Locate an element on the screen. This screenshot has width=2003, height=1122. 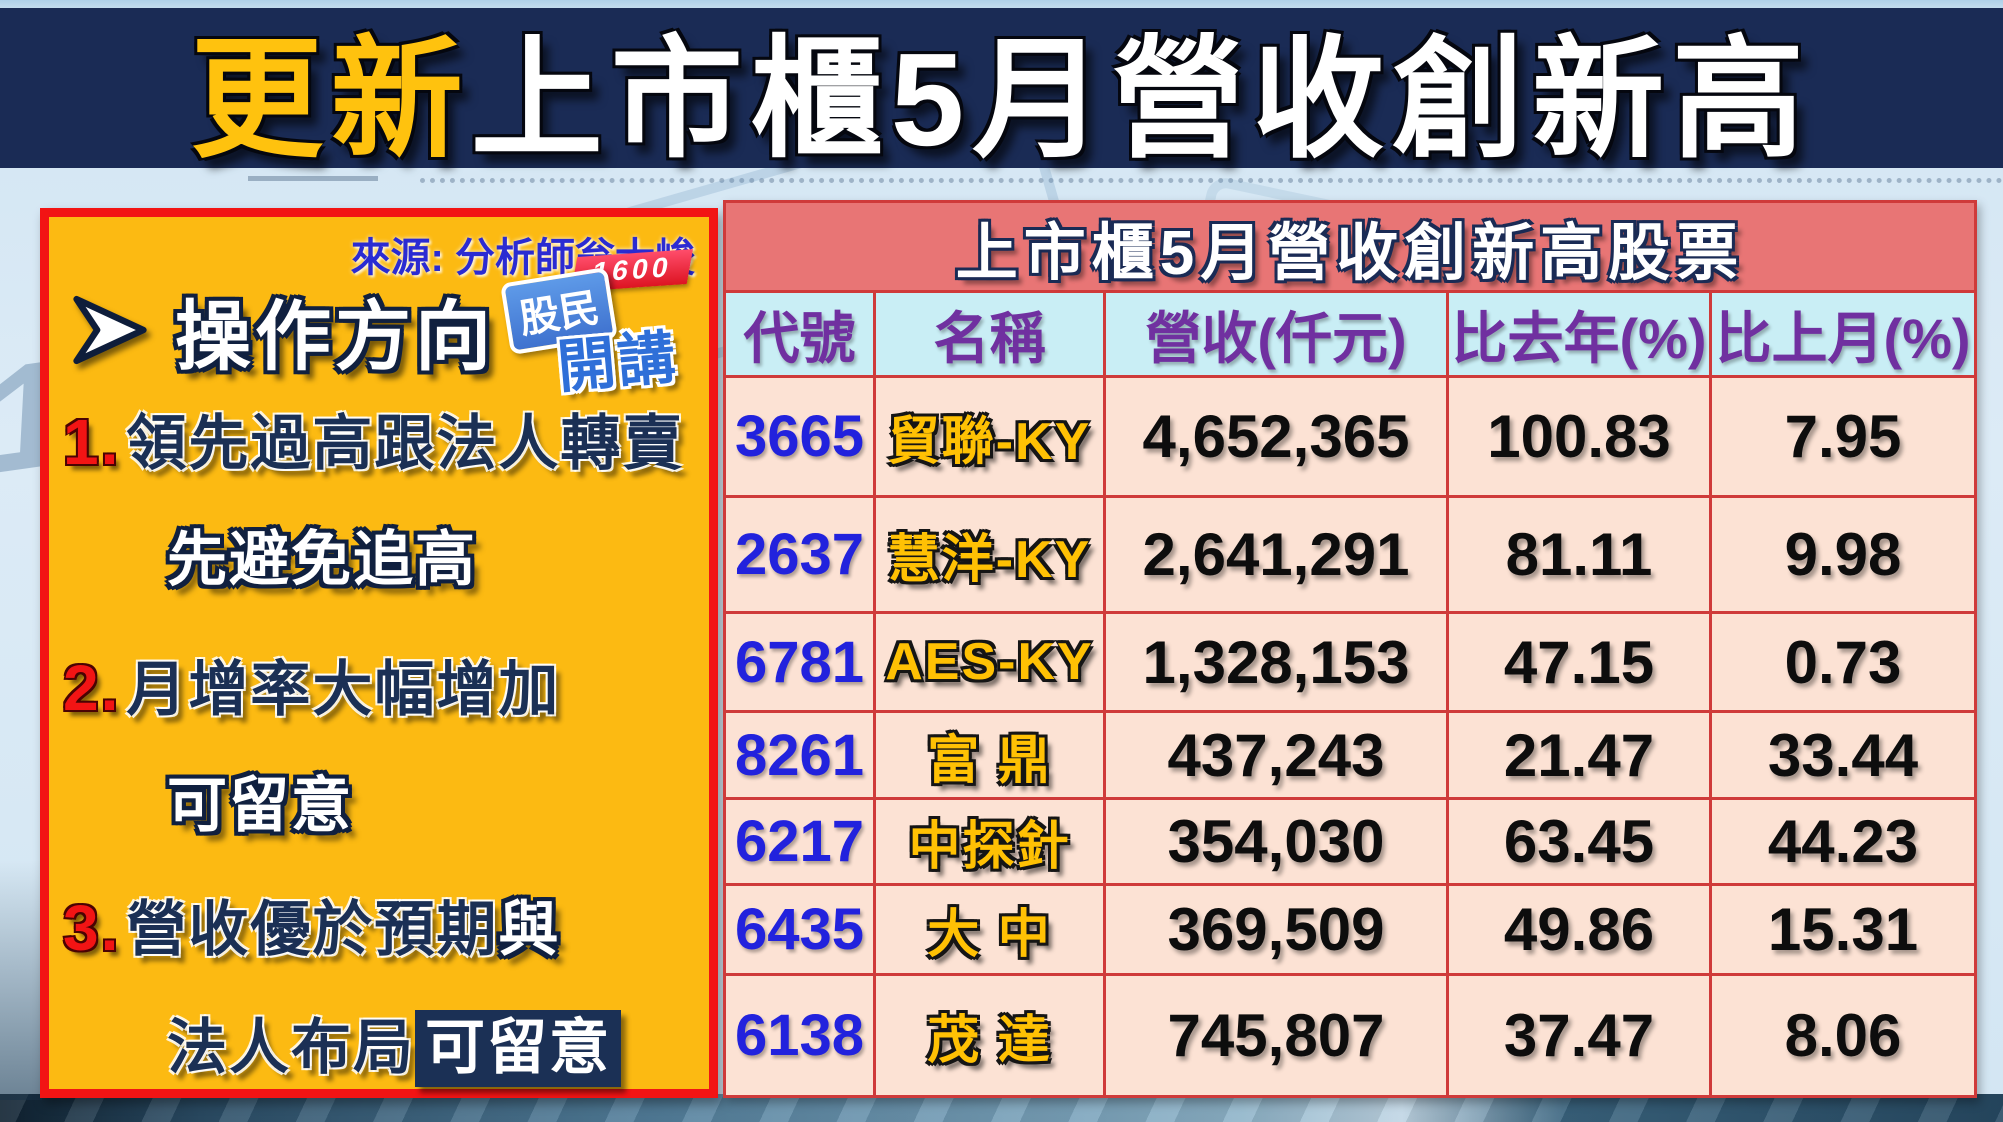
cell-revenue: 437,243 is located at coordinates (1277, 756).